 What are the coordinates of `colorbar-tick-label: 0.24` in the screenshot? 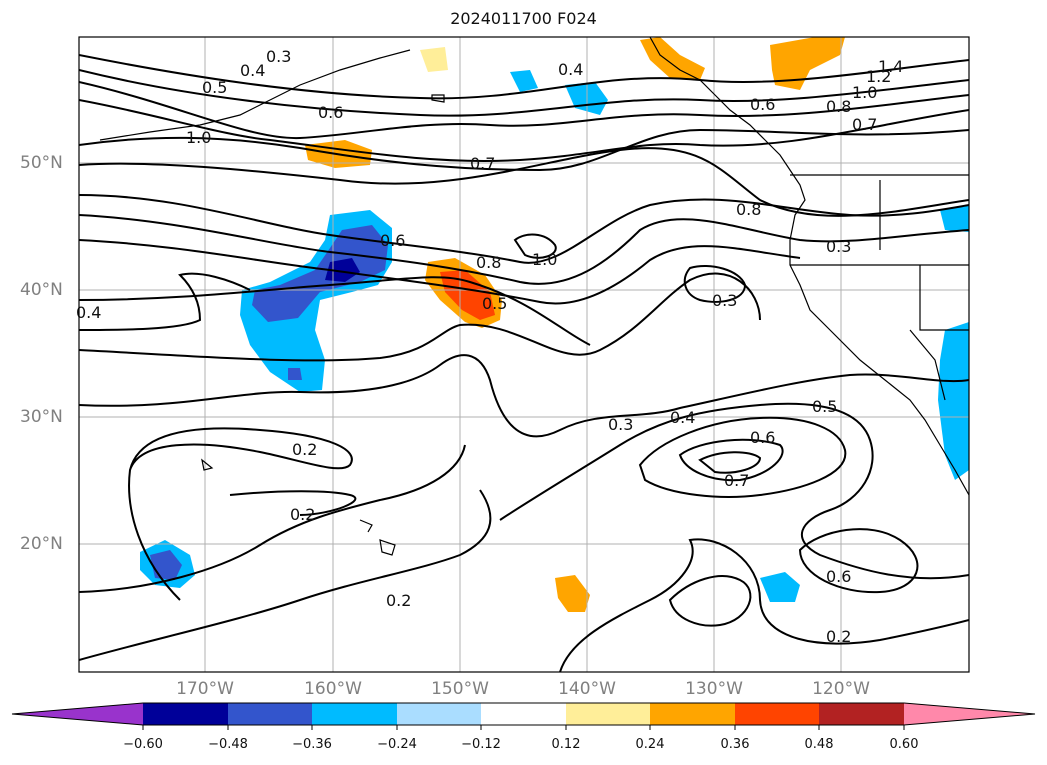 It's located at (650, 744).